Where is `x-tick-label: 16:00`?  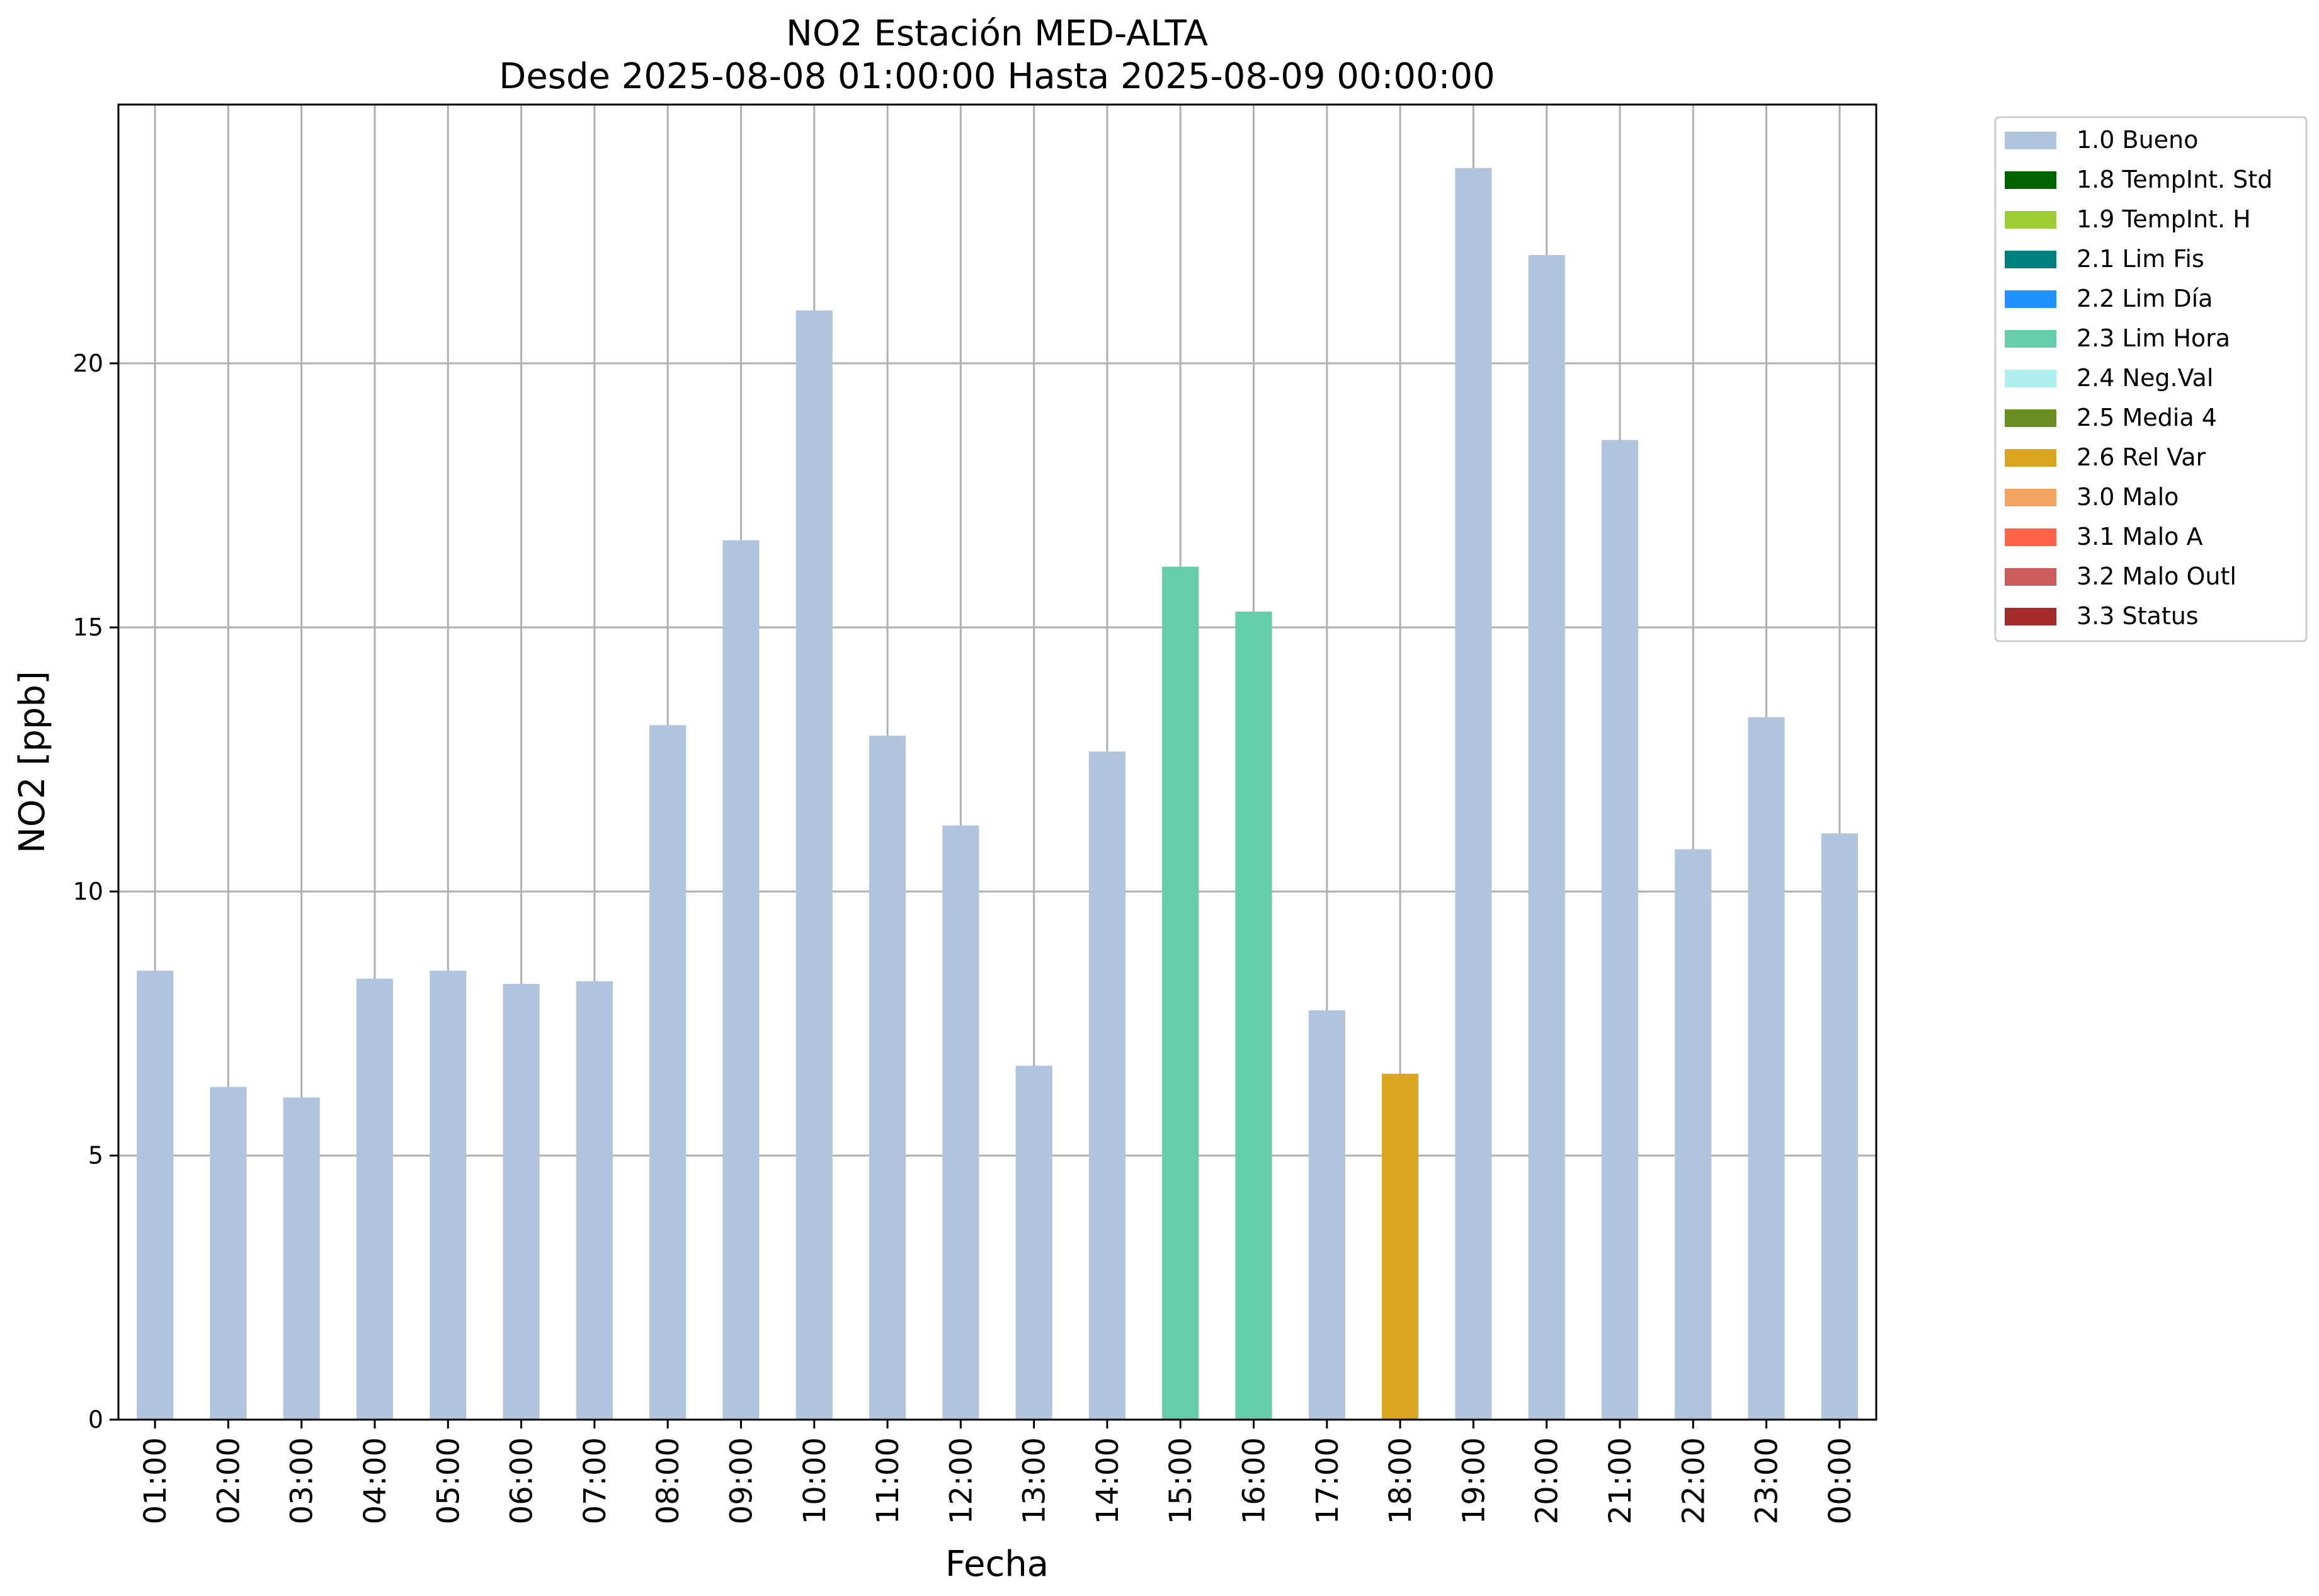
x-tick-label: 16:00 is located at coordinates (1254, 1480).